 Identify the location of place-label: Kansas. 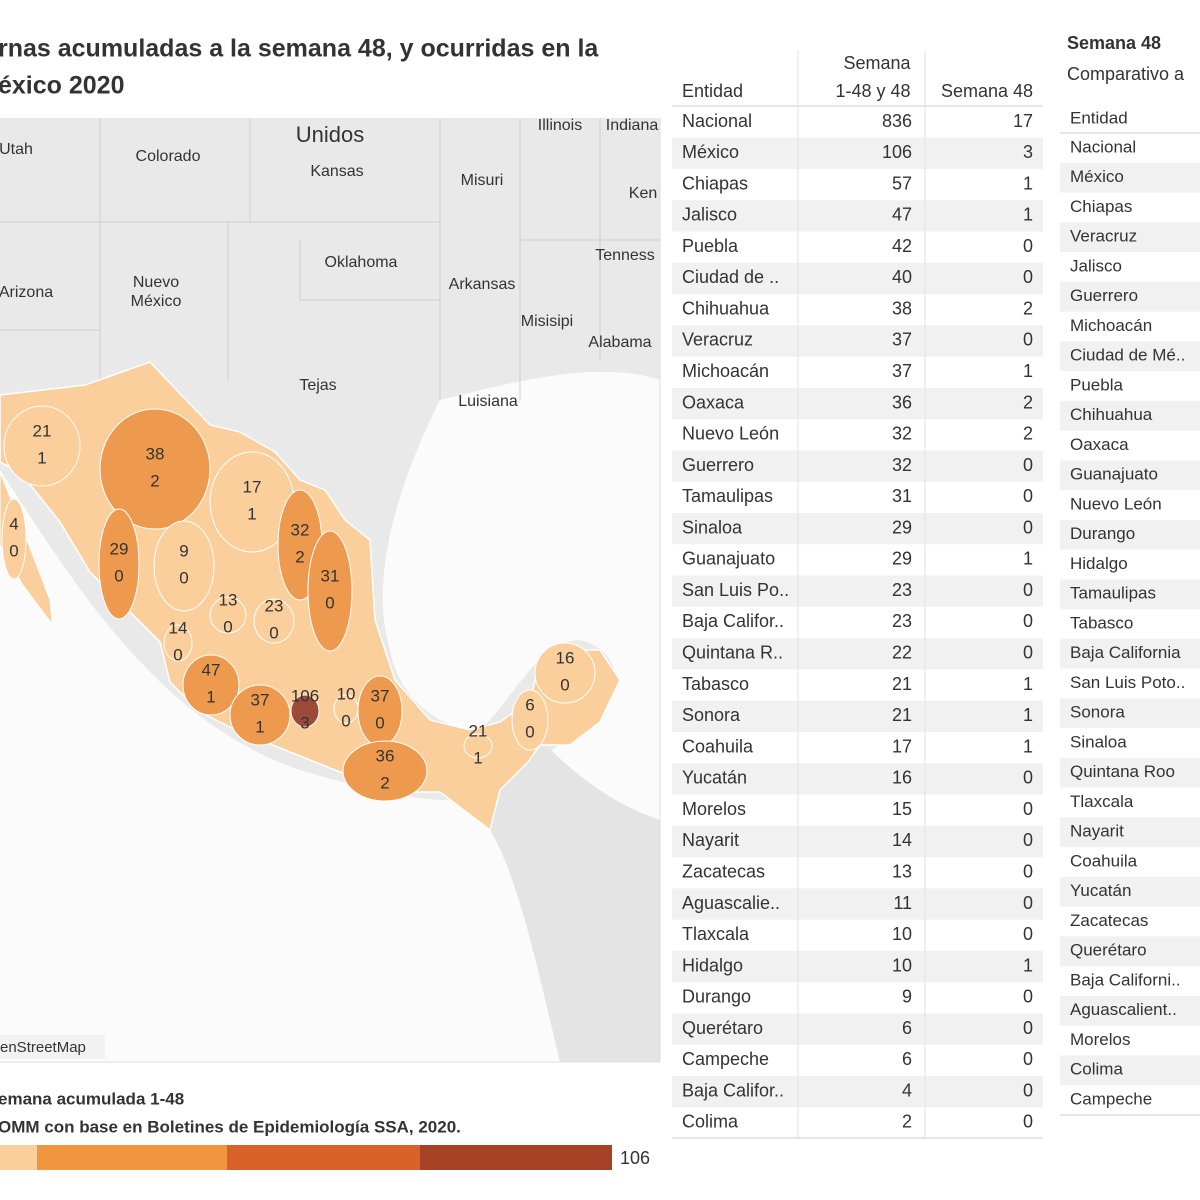
(336, 171).